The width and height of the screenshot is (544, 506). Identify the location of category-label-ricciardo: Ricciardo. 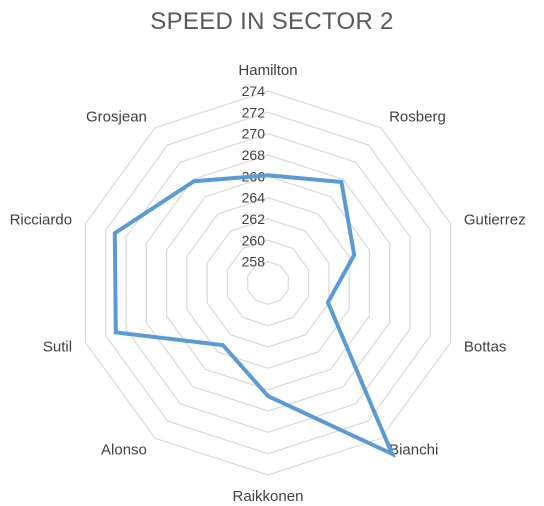
(41, 219).